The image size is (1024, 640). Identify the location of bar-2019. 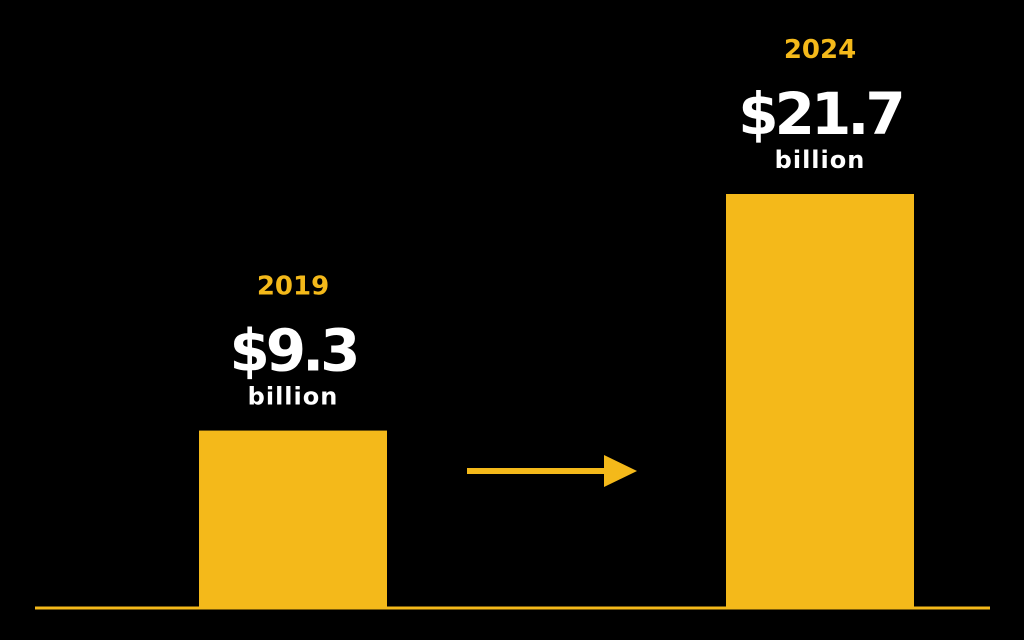
(293, 519).